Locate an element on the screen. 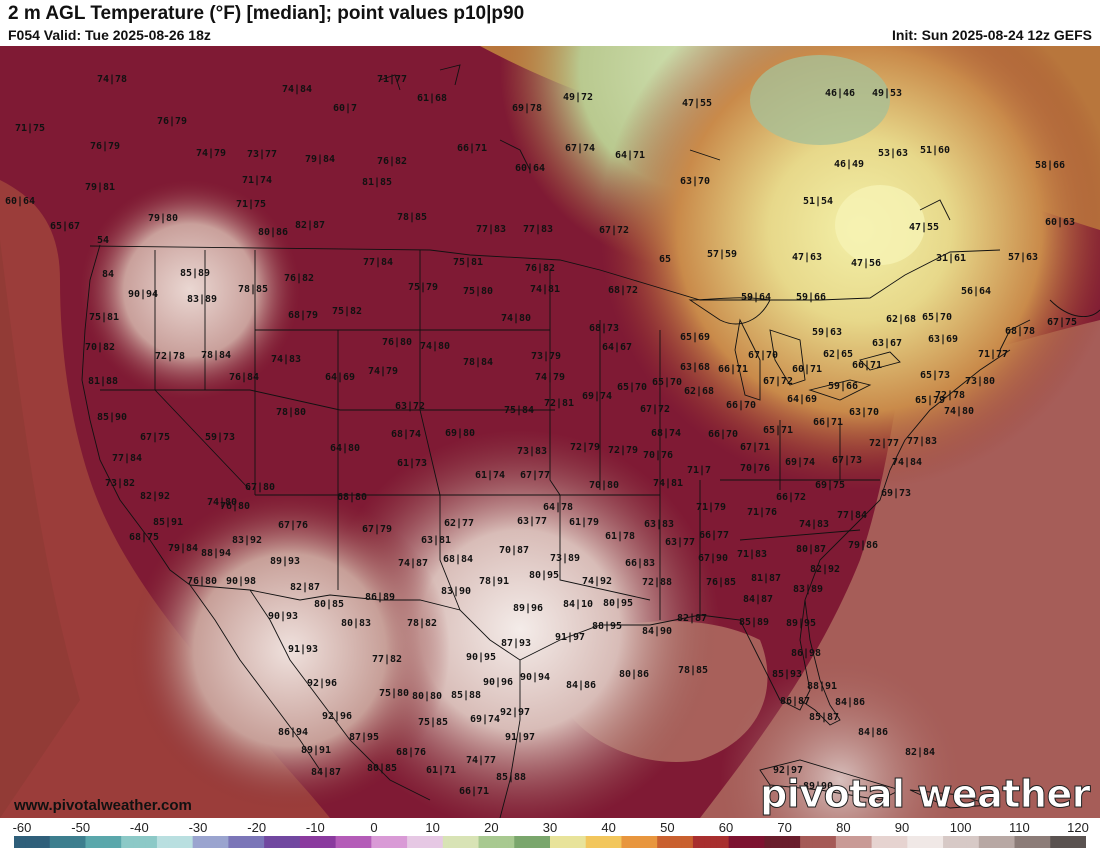 The width and height of the screenshot is (1100, 850). point-value-label: 63|68 is located at coordinates (695, 367).